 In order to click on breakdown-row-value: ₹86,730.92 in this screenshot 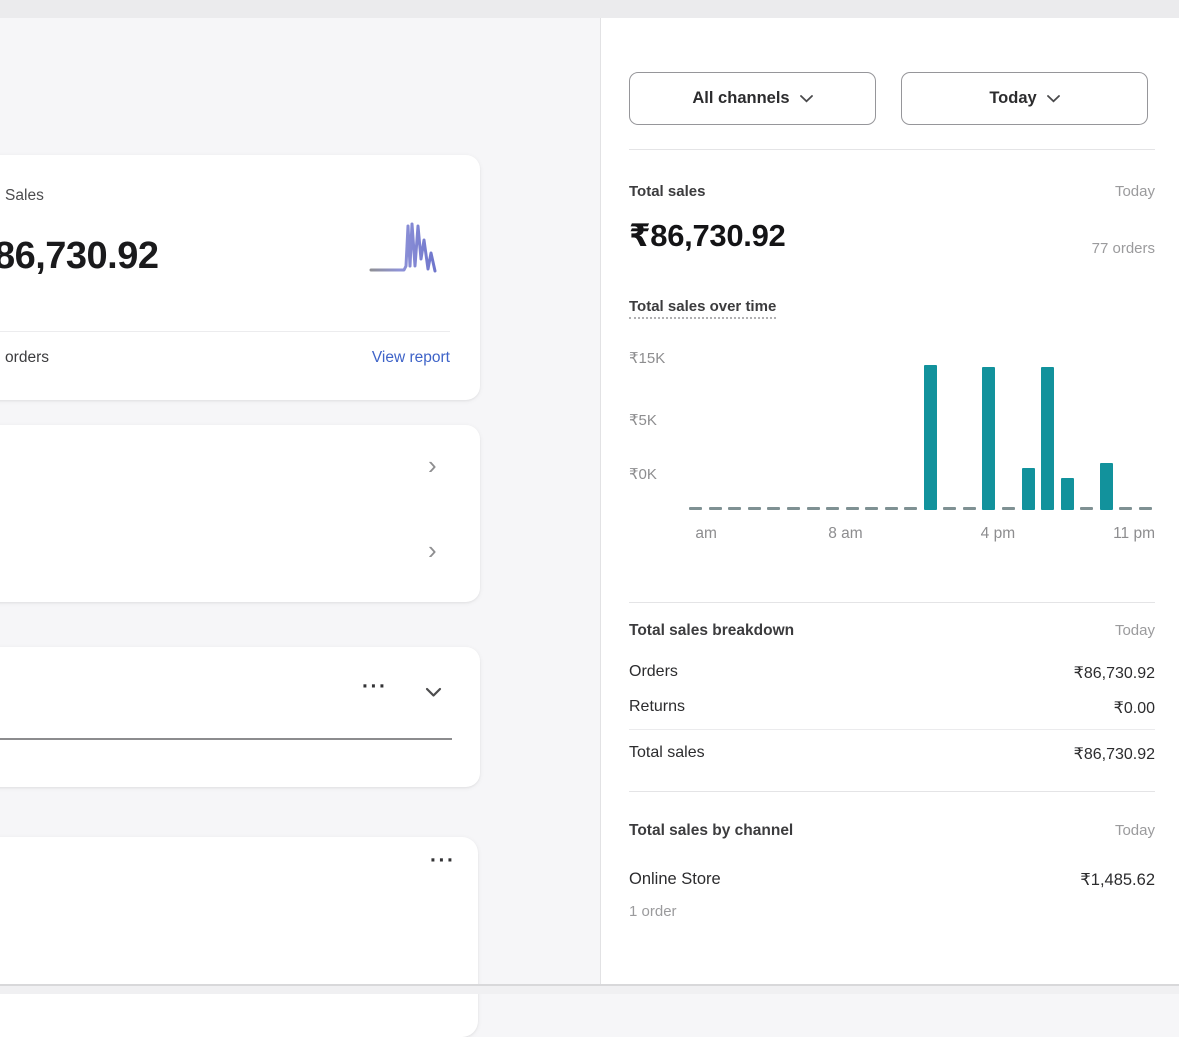, I will do `click(1114, 673)`.